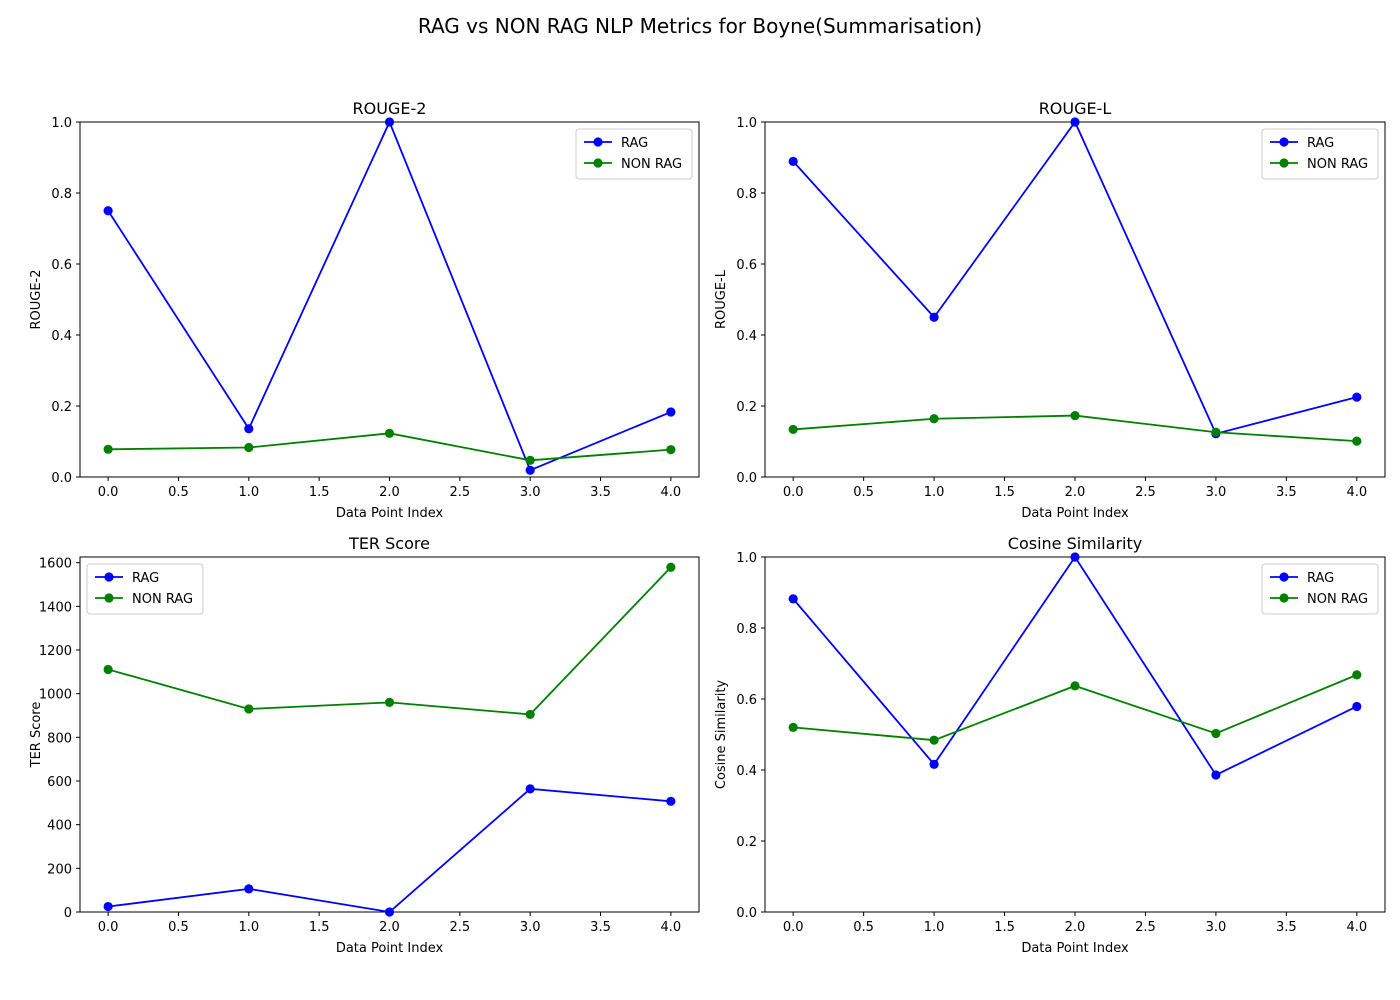 Image resolution: width=1400 pixels, height=1000 pixels. What do you see at coordinates (721, 735) in the screenshot?
I see `y-axis-label: Cosine Similarity` at bounding box center [721, 735].